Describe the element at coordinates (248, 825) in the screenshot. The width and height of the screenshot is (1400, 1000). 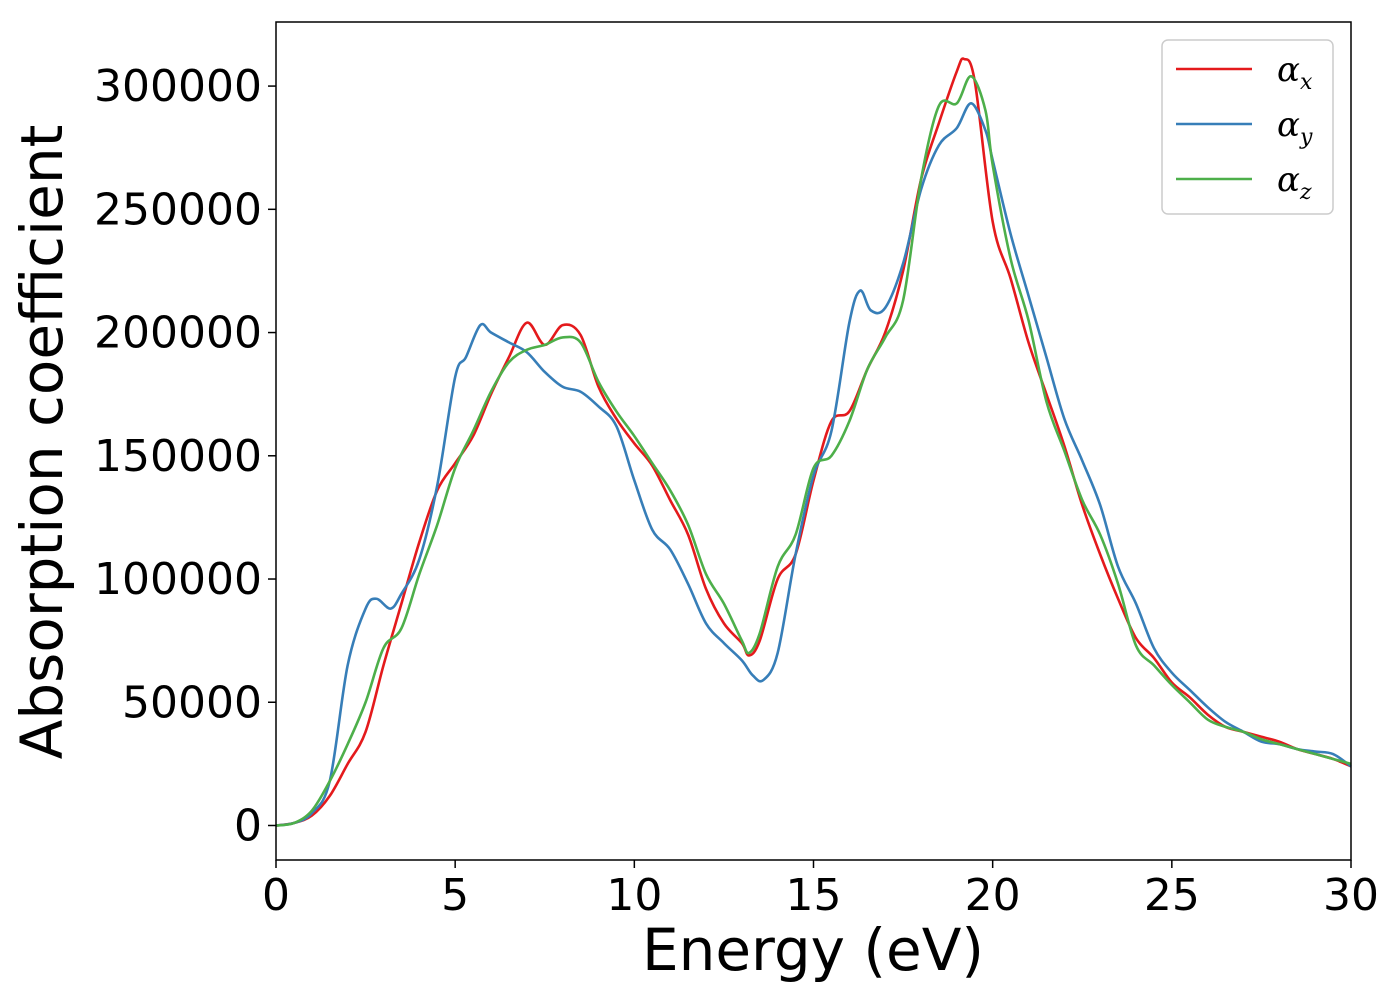
I see `y-tick-label: 0` at that location.